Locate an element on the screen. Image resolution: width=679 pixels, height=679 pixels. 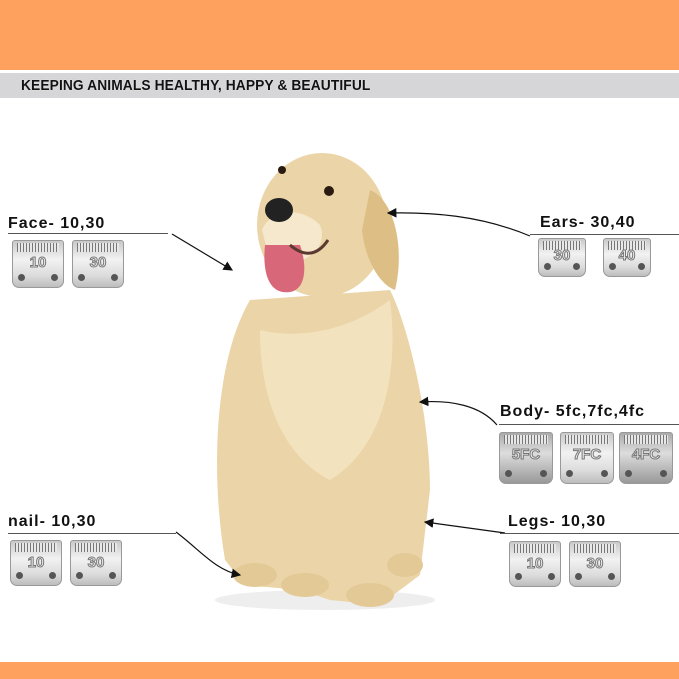
blade-ears-40: 40 is located at coordinates (627, 257).